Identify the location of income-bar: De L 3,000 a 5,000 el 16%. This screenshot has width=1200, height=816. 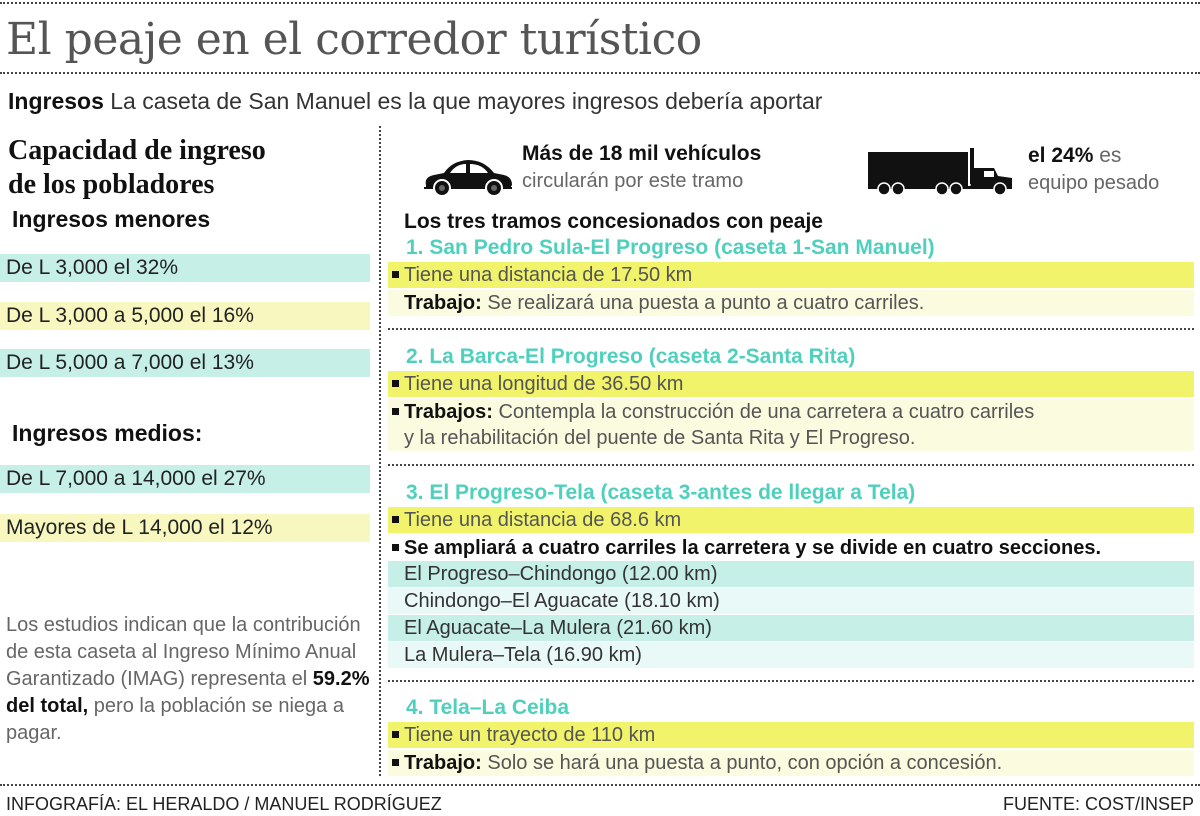
(185, 316).